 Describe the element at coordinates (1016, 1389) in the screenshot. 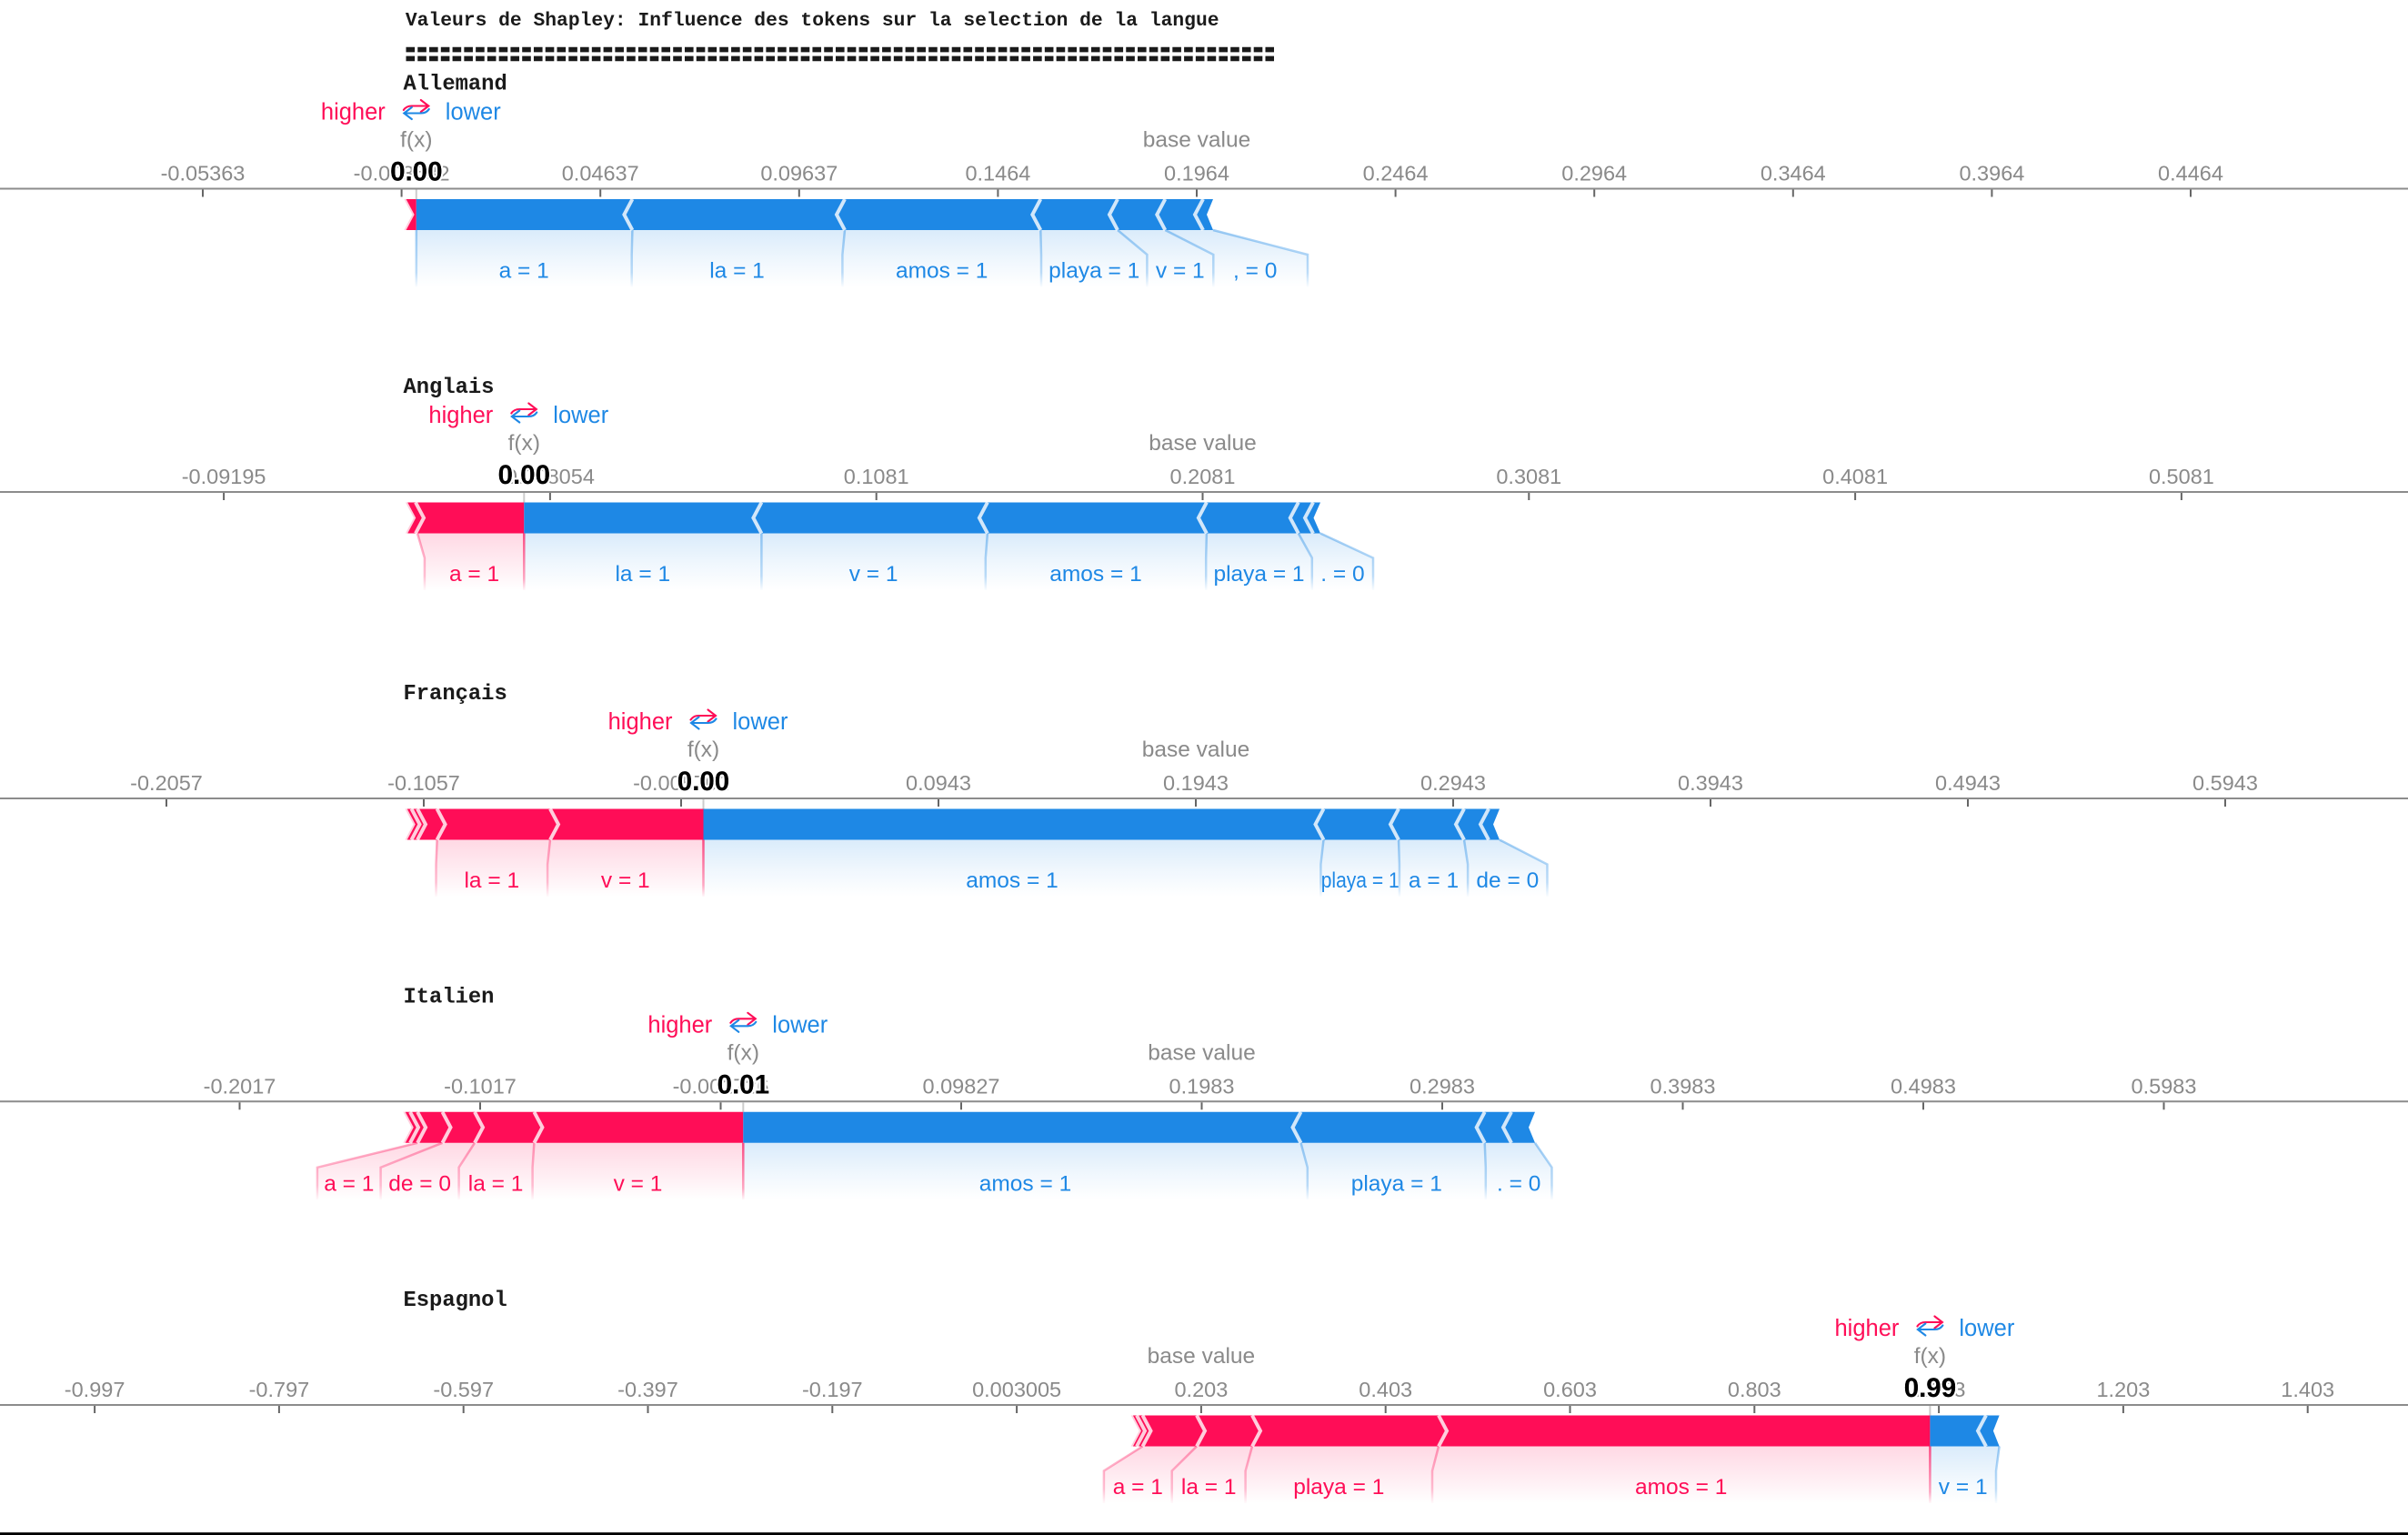

I see `svg-text: 0.003005` at that location.